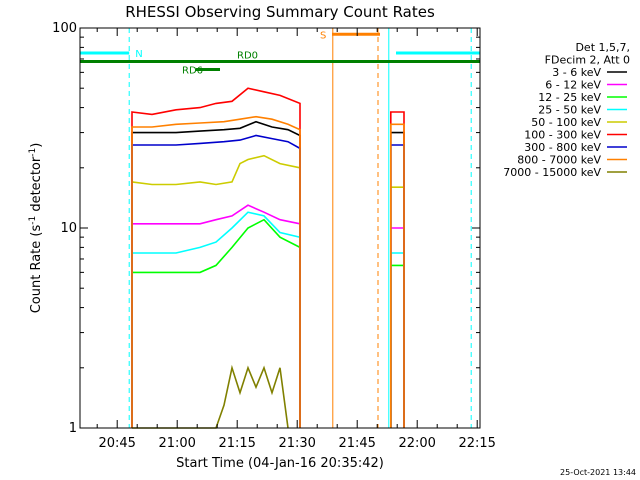 Image resolution: width=640 pixels, height=480 pixels. I want to click on y-axis-label-sup1: -1, so click(33, 220).